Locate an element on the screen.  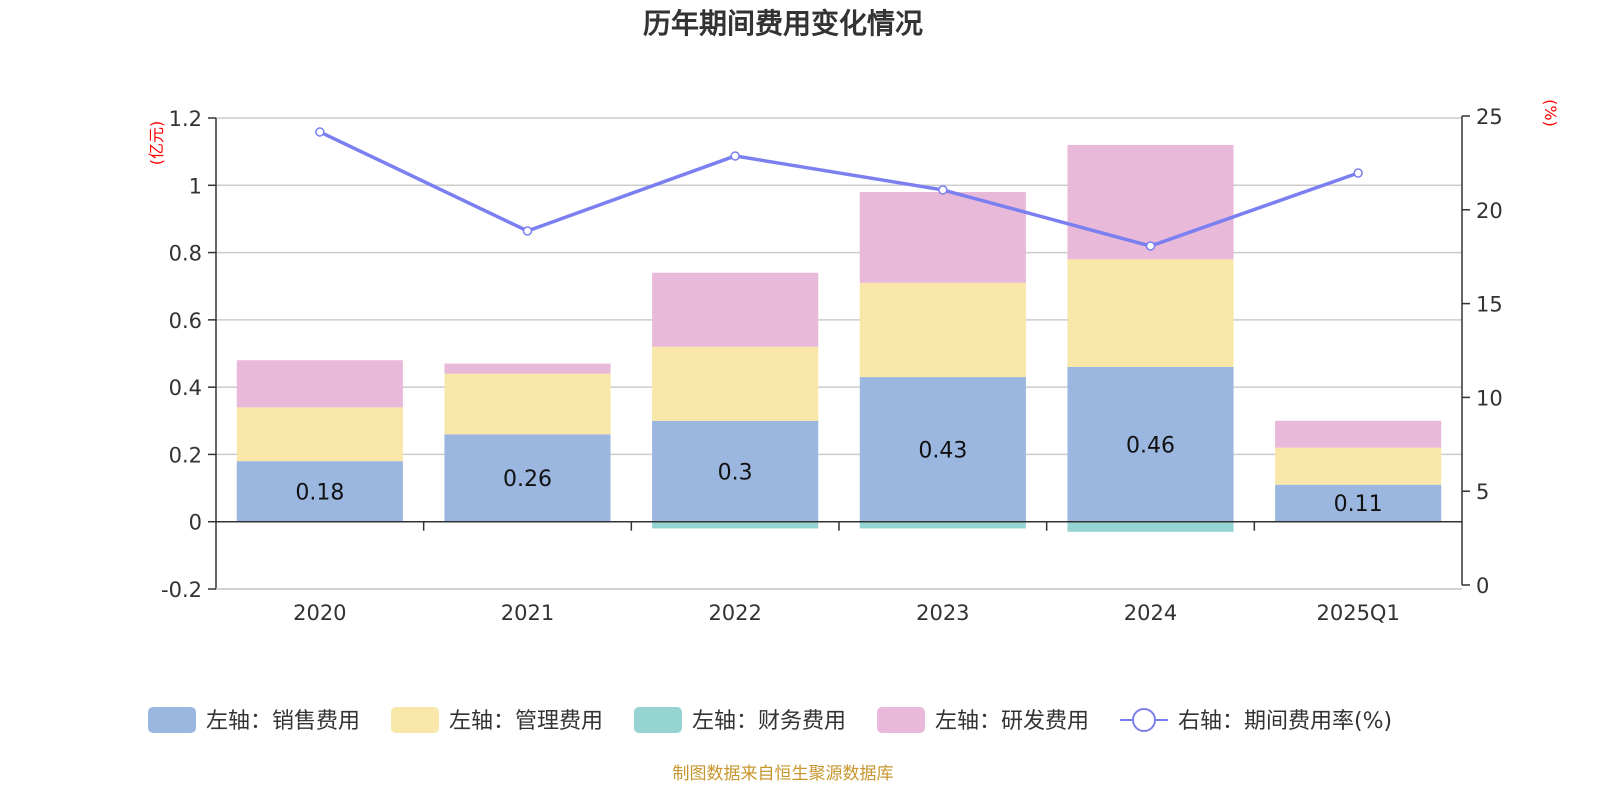
left-axis-ticks: -0.2 0 0.2 0.4 0.6 0.8 1 1.2 is located at coordinates (188, 354).